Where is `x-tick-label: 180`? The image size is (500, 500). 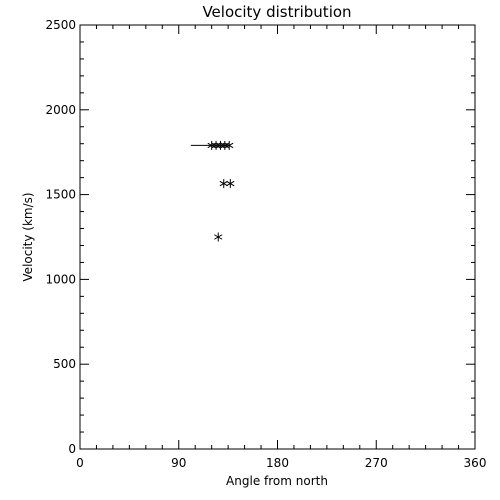 x-tick-label: 180 is located at coordinates (277, 463).